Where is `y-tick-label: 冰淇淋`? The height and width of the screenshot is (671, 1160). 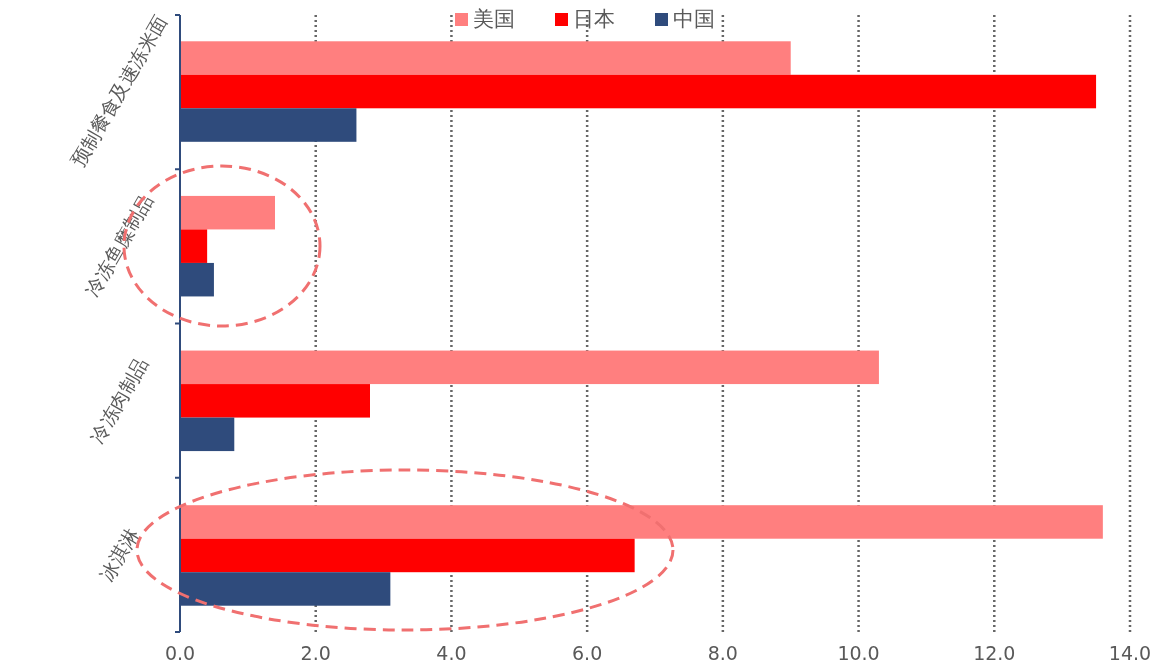
y-tick-label: 冰淇淋 is located at coordinates (118, 554).